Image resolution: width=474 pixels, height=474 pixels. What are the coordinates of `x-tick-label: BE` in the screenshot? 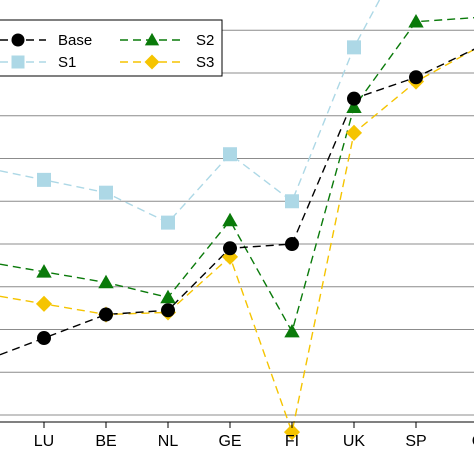 It's located at (105, 441).